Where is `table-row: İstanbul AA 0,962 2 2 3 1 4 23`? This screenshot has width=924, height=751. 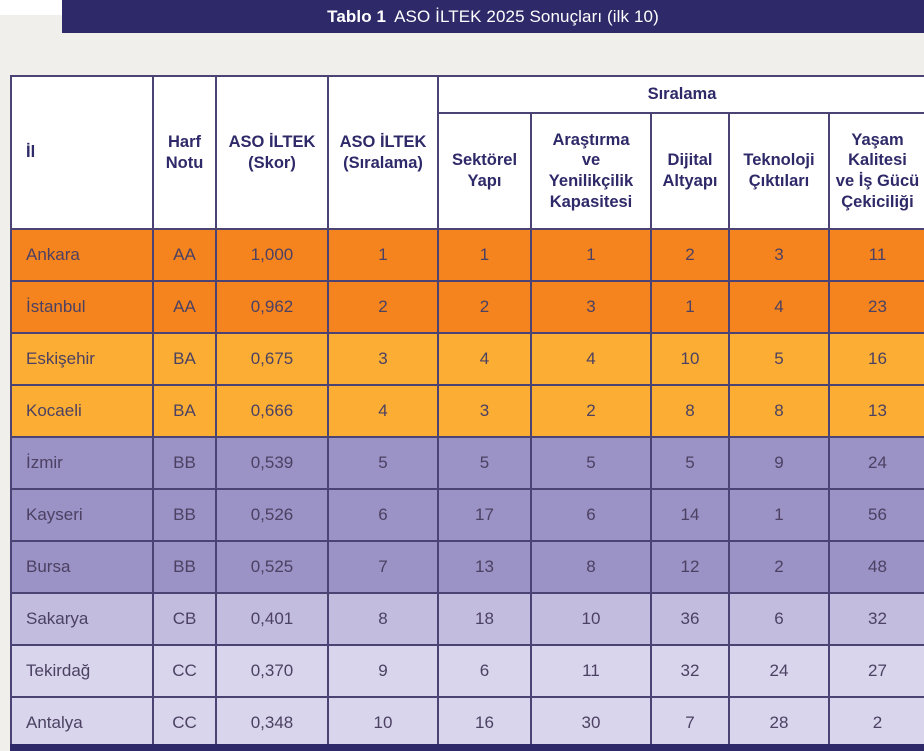
table-row: İstanbul AA 0,962 2 2 3 1 4 23 is located at coordinates (467, 307).